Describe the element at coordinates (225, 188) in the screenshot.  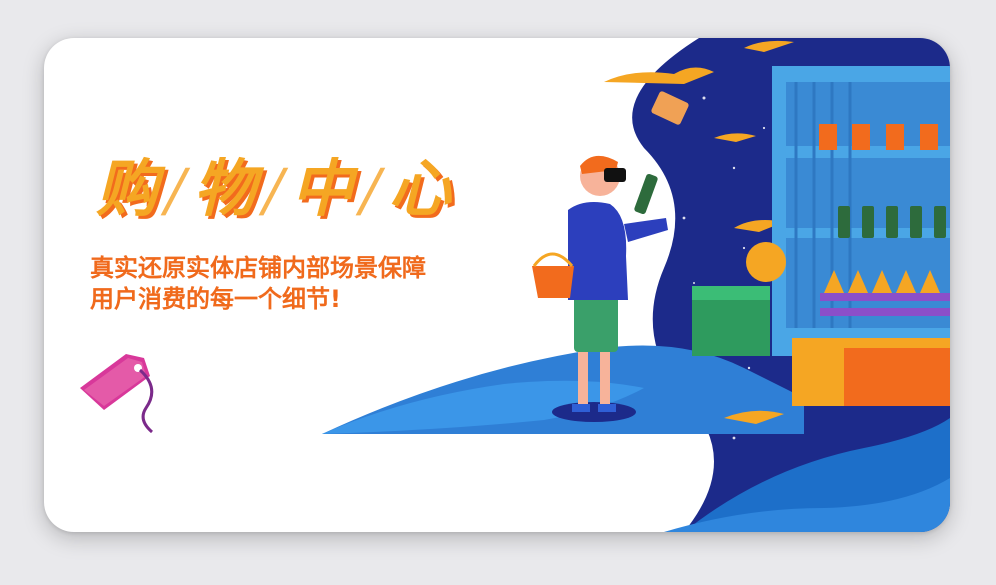
I see `title-char-2: 物` at that location.